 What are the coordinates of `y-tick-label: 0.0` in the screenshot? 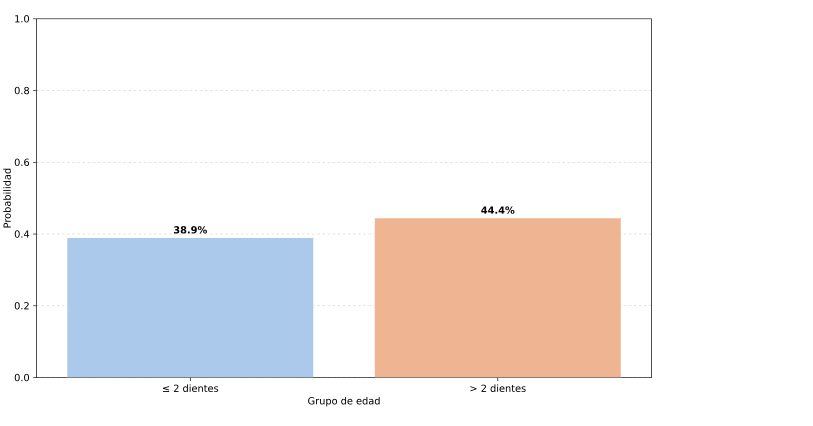 It's located at (22, 378).